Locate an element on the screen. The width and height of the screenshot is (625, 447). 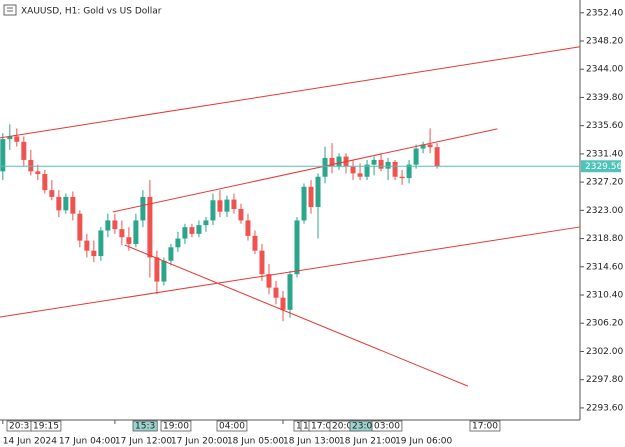
current-price-box is located at coordinates (601, 166).